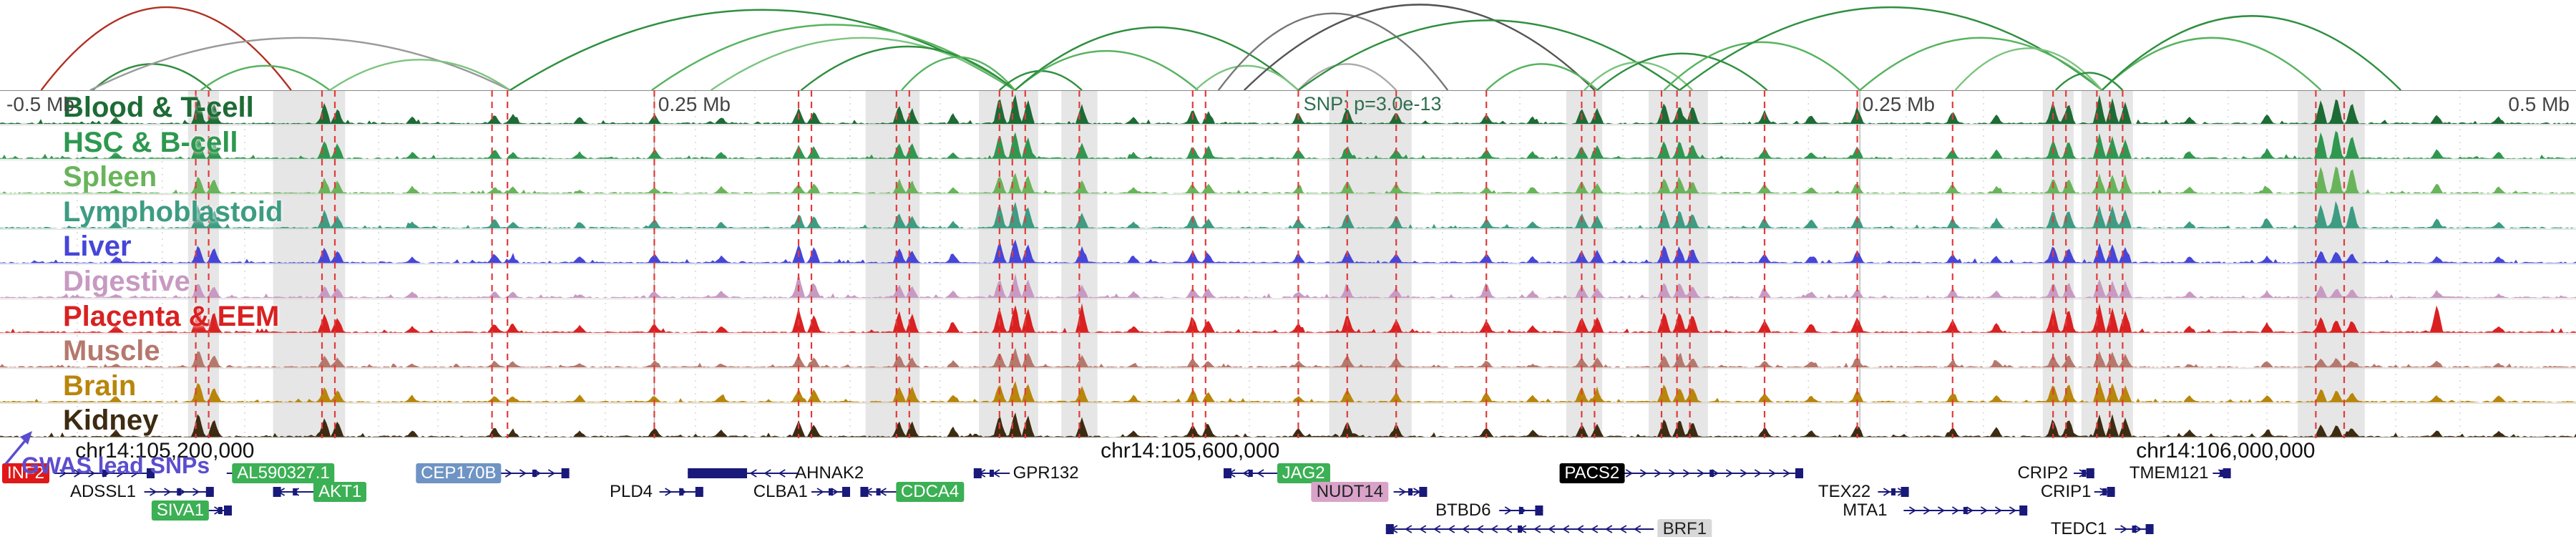 This screenshot has width=2576, height=537. I want to click on gene-label-siva1: SIVA1, so click(180, 510).